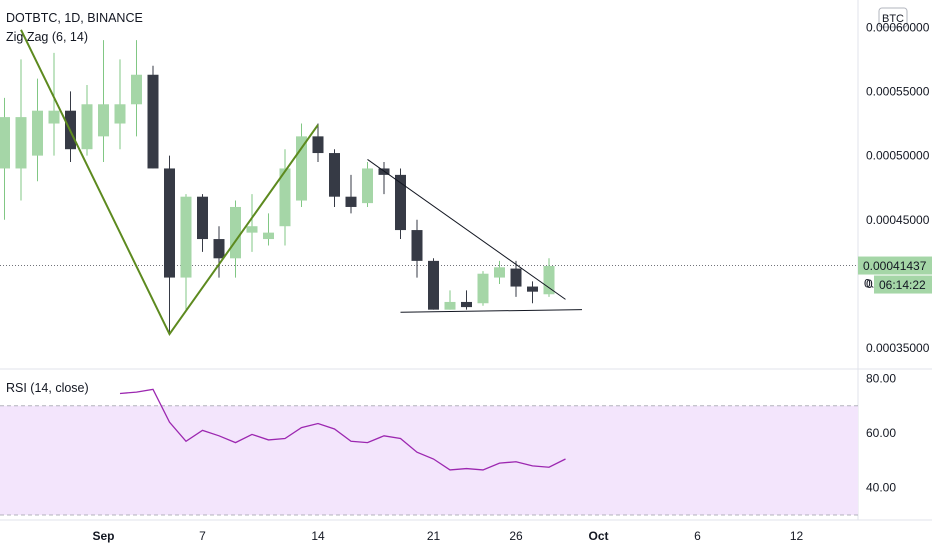 The image size is (932, 555). What do you see at coordinates (869, 284) in the screenshot?
I see `countdown-prefix: 0.` at bounding box center [869, 284].